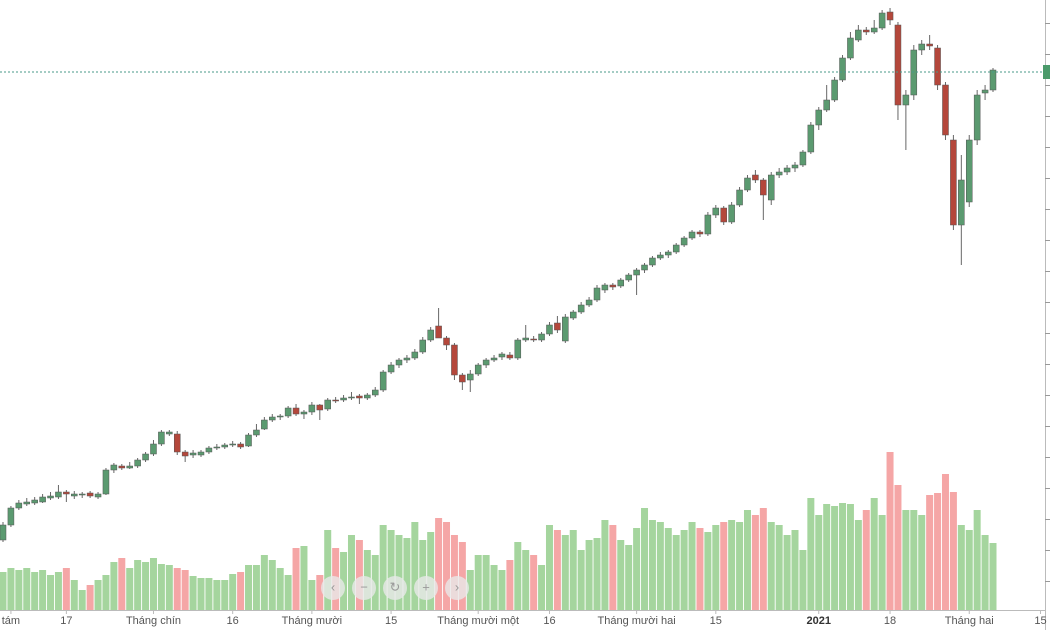 The width and height of the screenshot is (1050, 630). I want to click on x-tick-label: 15, so click(391, 621).